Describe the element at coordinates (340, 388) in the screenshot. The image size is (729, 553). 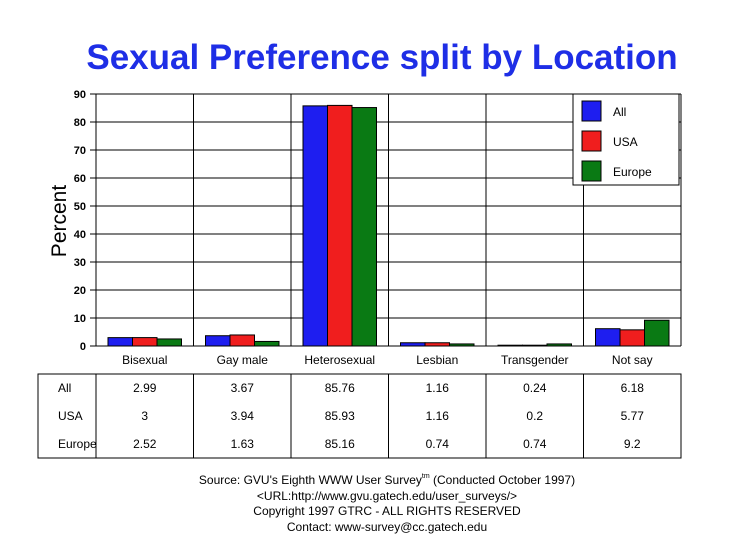
I see `table-cell-value: 85.76` at that location.